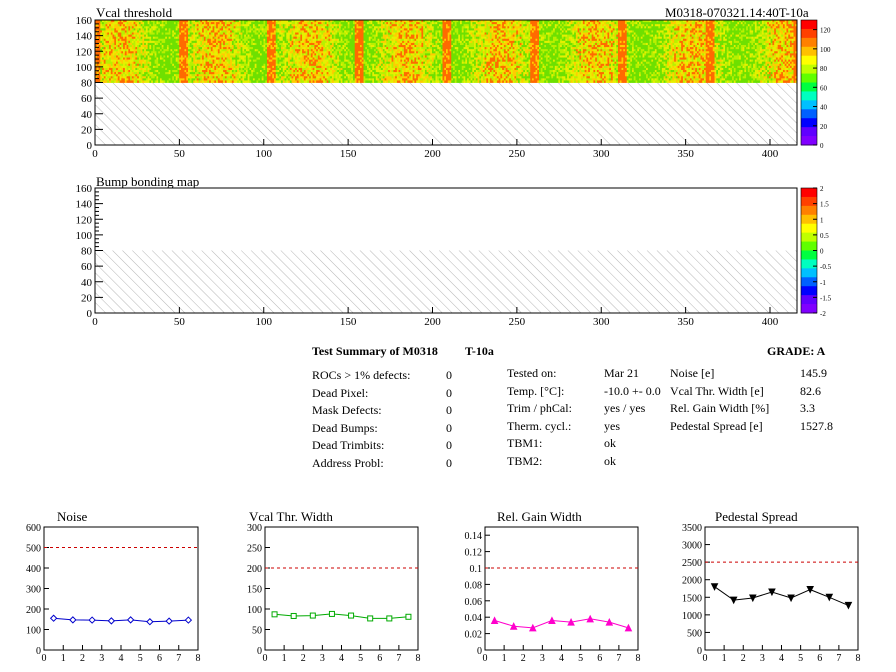  Describe the element at coordinates (824, 88) in the screenshot. I see `palette-tick-label: 60` at that location.